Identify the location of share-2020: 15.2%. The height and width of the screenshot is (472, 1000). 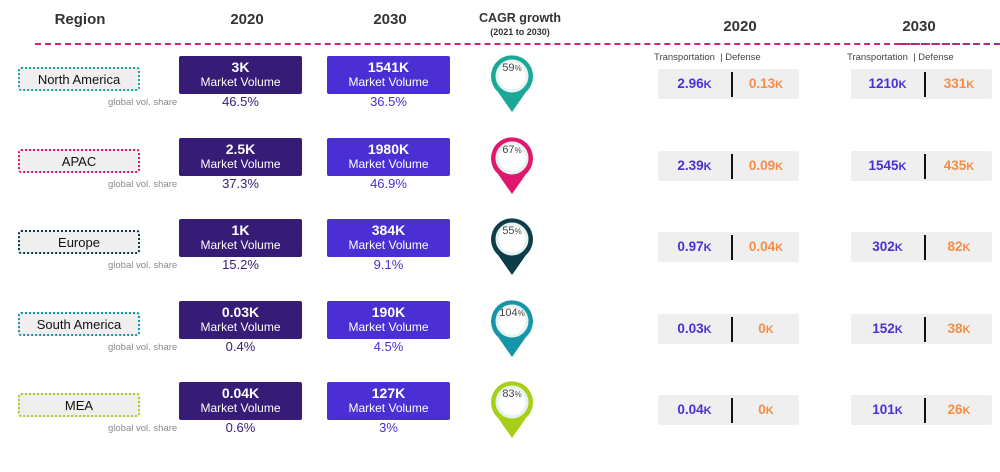
(240, 264).